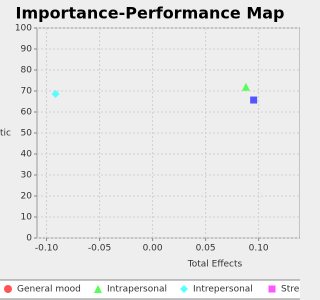 The image size is (320, 300). What do you see at coordinates (27, 218) in the screenshot?
I see `y-tick-label: 10` at bounding box center [27, 218].